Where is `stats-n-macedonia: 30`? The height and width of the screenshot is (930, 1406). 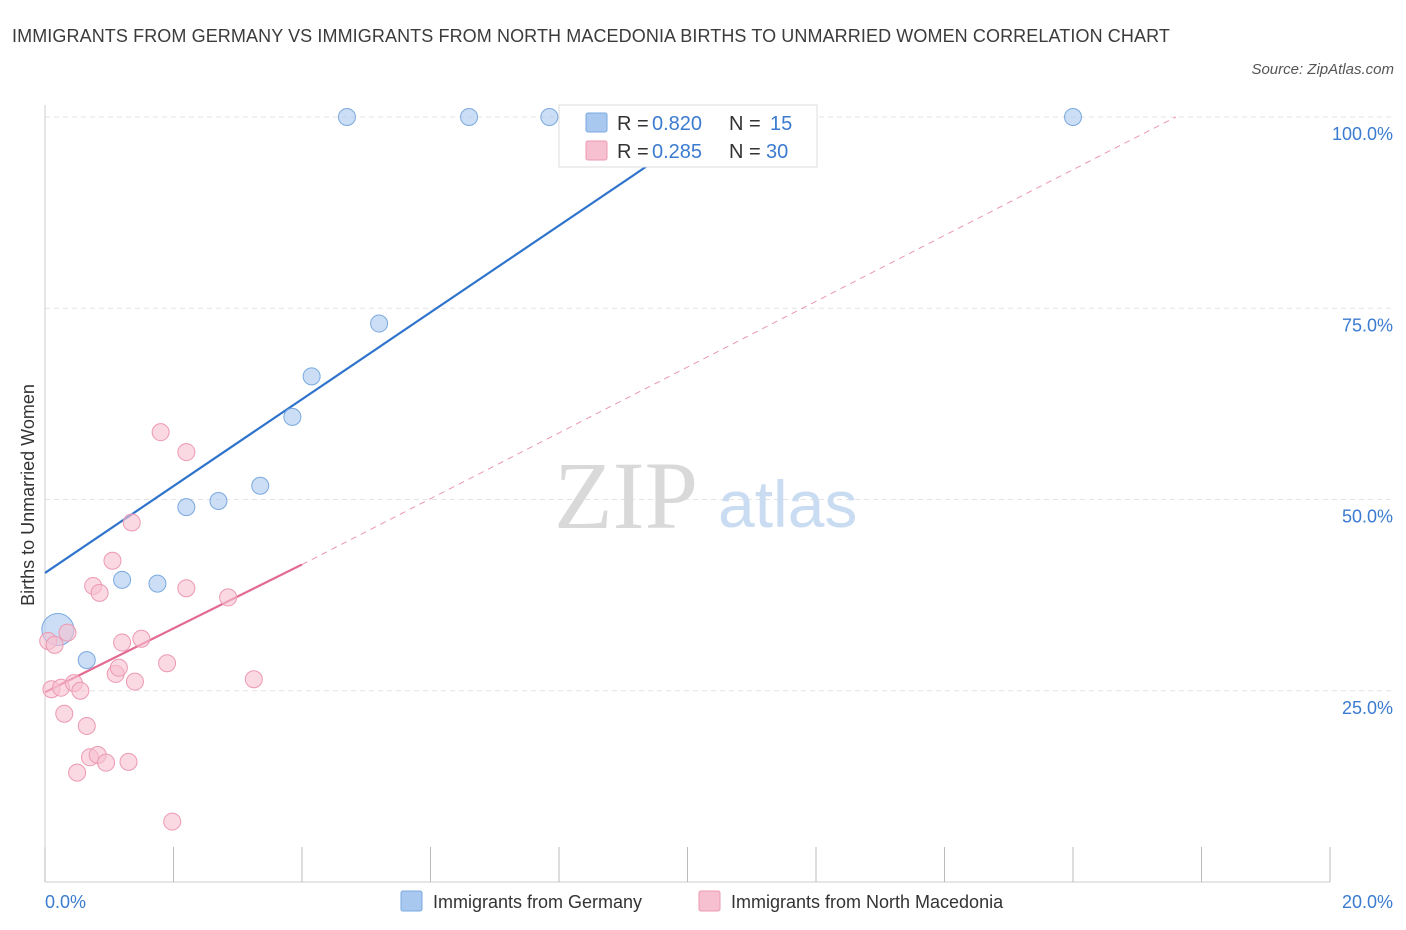
stats-n-macedonia: 30 is located at coordinates (777, 152).